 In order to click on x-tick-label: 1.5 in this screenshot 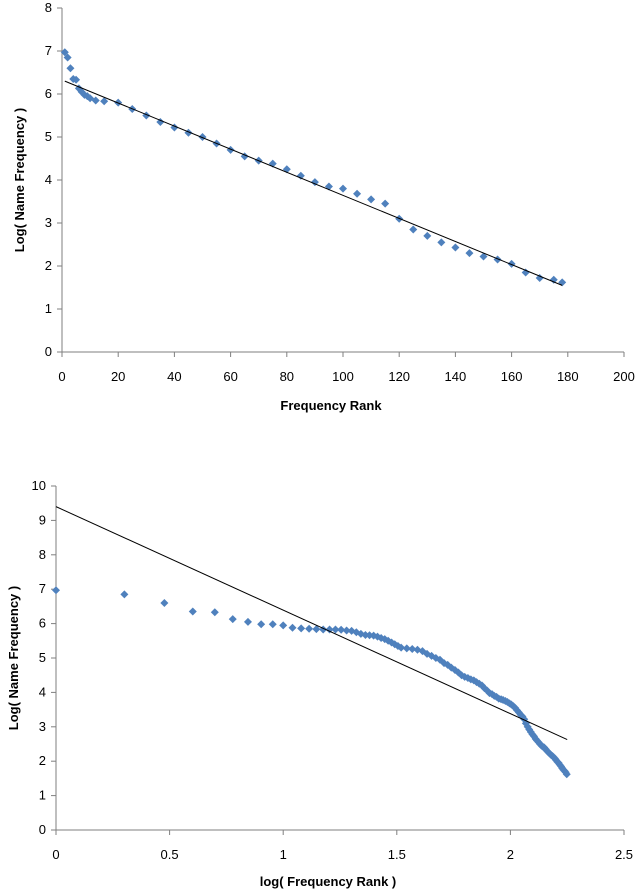, I will do `click(397, 854)`.